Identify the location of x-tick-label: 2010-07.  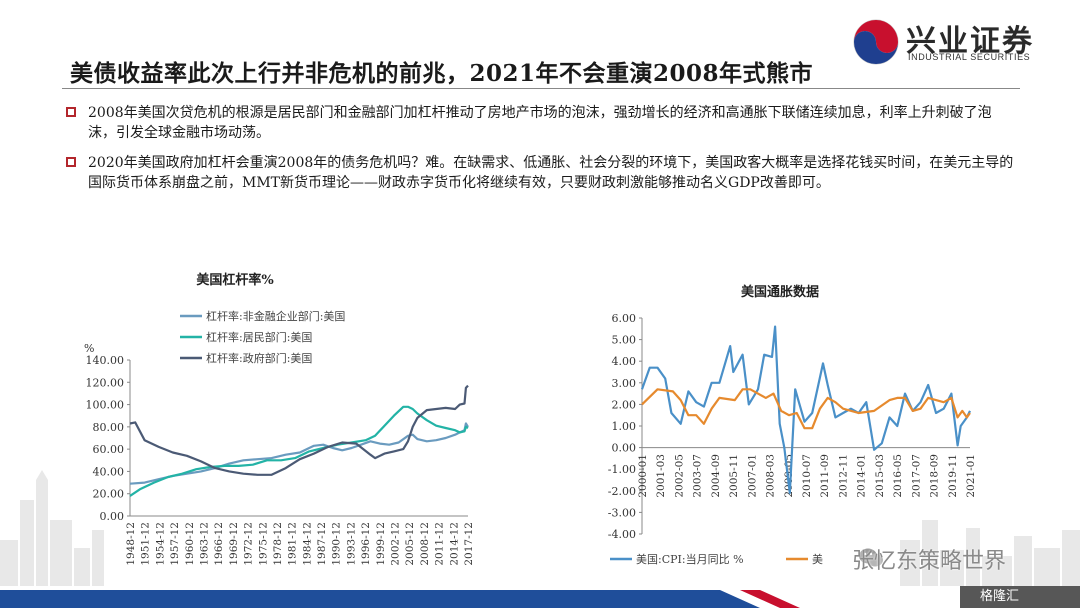
(807, 476).